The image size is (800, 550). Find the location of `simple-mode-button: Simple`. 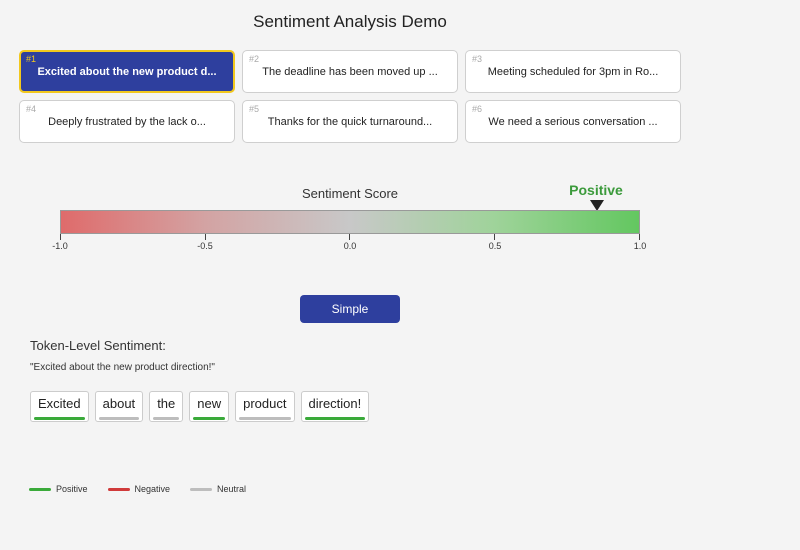

simple-mode-button: Simple is located at coordinates (350, 309).